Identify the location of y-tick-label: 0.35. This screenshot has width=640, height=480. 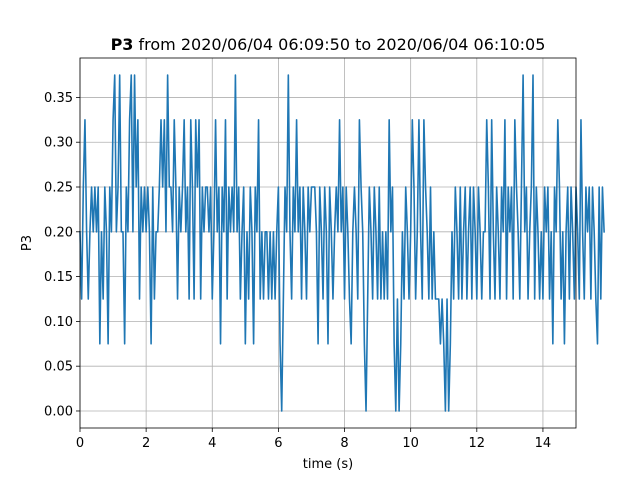
(58, 98).